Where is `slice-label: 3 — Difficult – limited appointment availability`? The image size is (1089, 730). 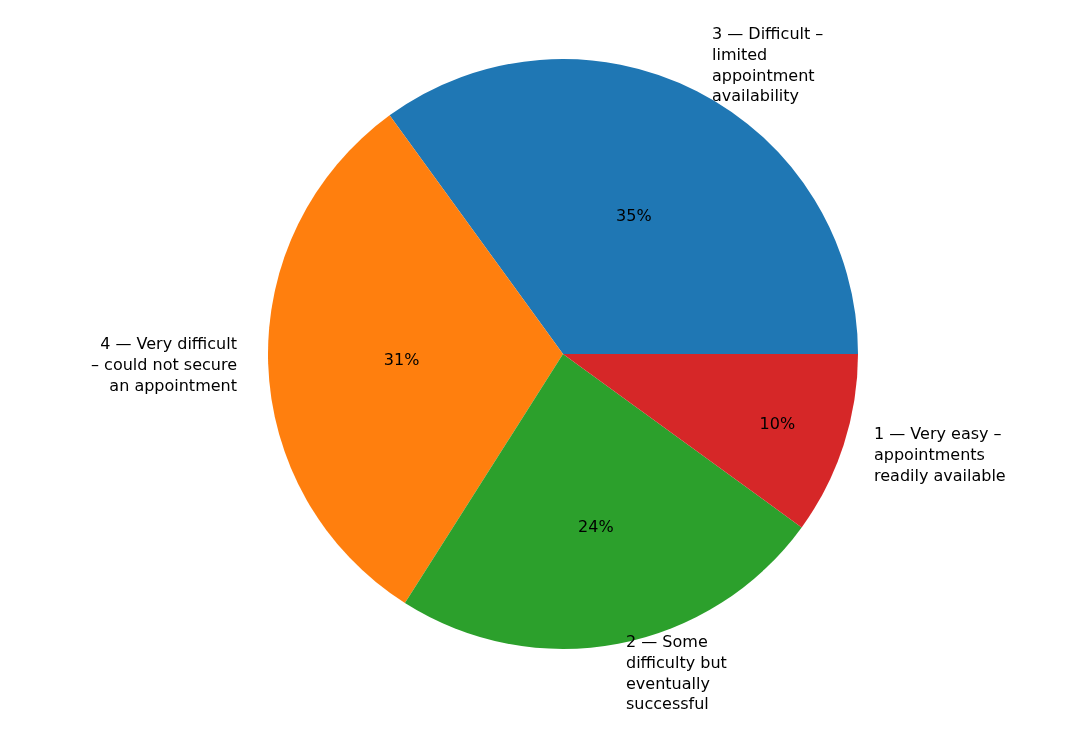 slice-label: 3 — Difficult – limited appointment availability is located at coordinates (768, 65).